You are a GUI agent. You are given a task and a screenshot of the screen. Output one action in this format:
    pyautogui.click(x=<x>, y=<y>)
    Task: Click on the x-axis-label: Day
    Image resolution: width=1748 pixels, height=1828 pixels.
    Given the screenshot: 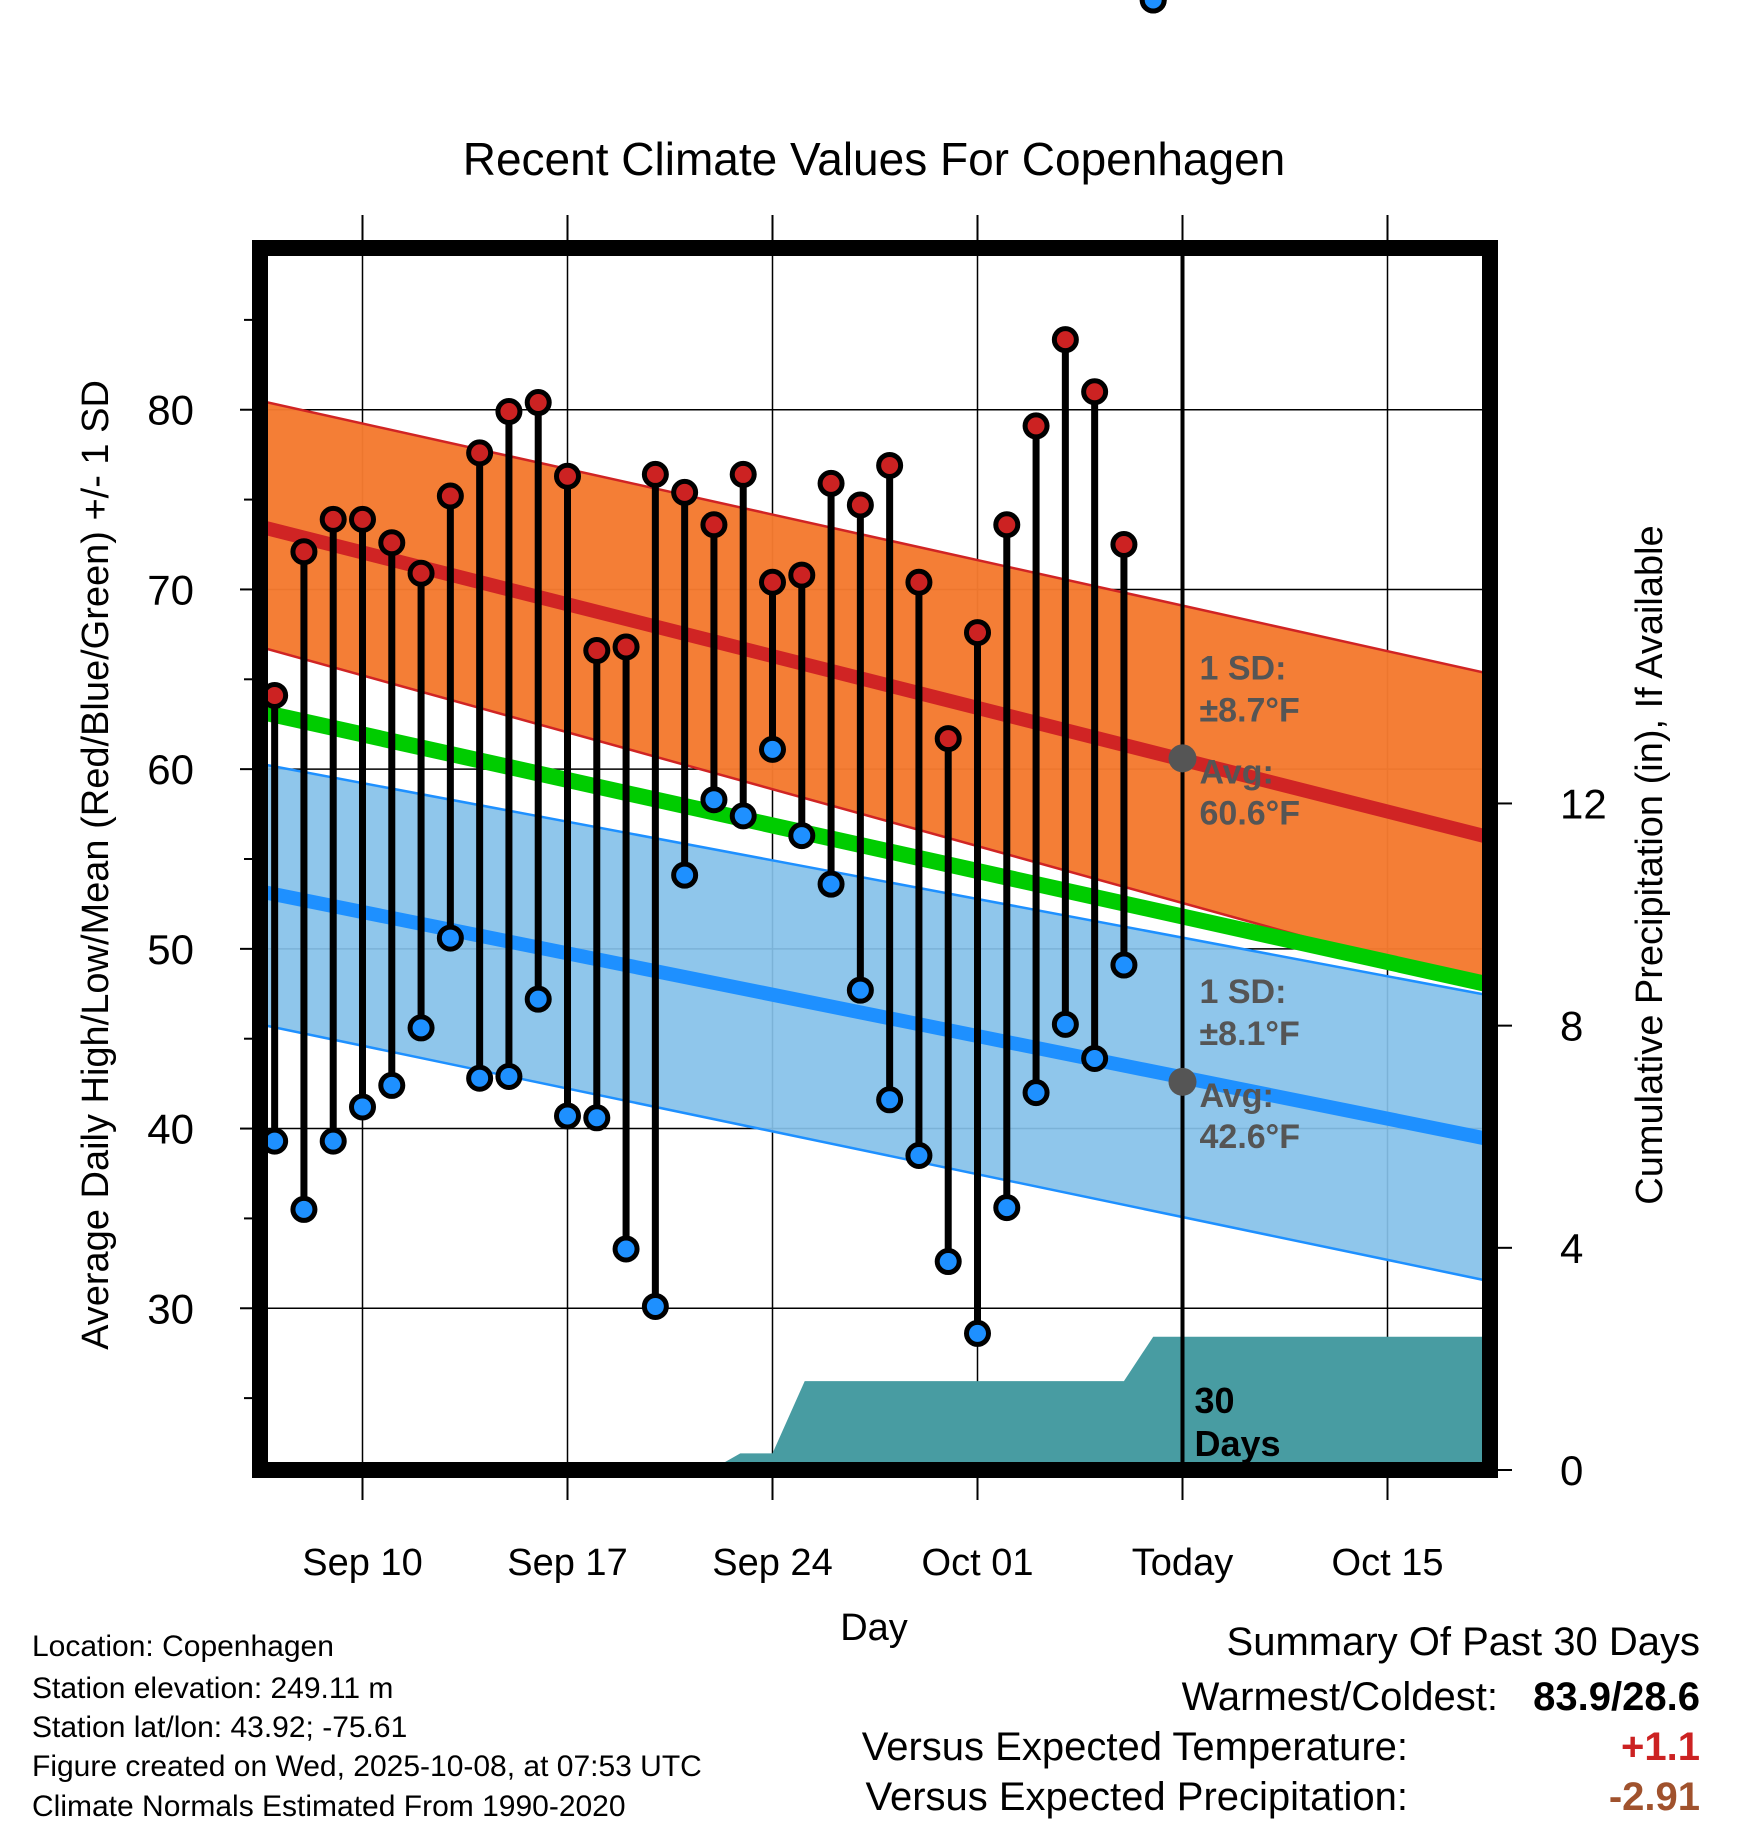 What is the action you would take?
    pyautogui.click(x=874, y=1628)
    